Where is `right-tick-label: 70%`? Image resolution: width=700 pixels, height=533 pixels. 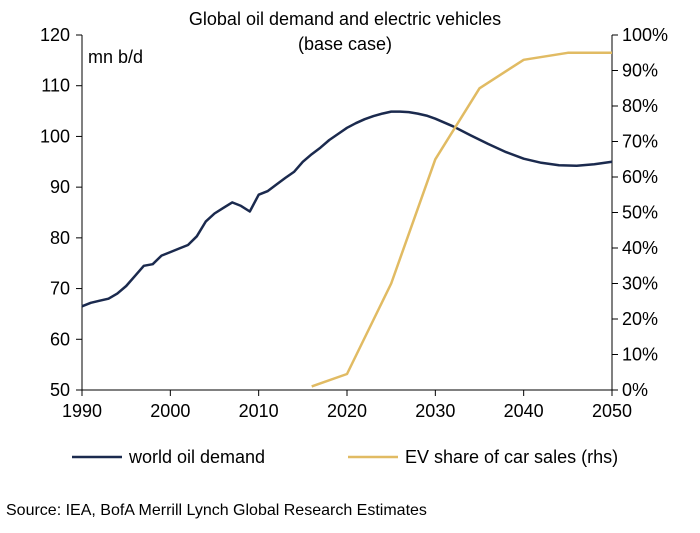 right-tick-label: 70% is located at coordinates (640, 142).